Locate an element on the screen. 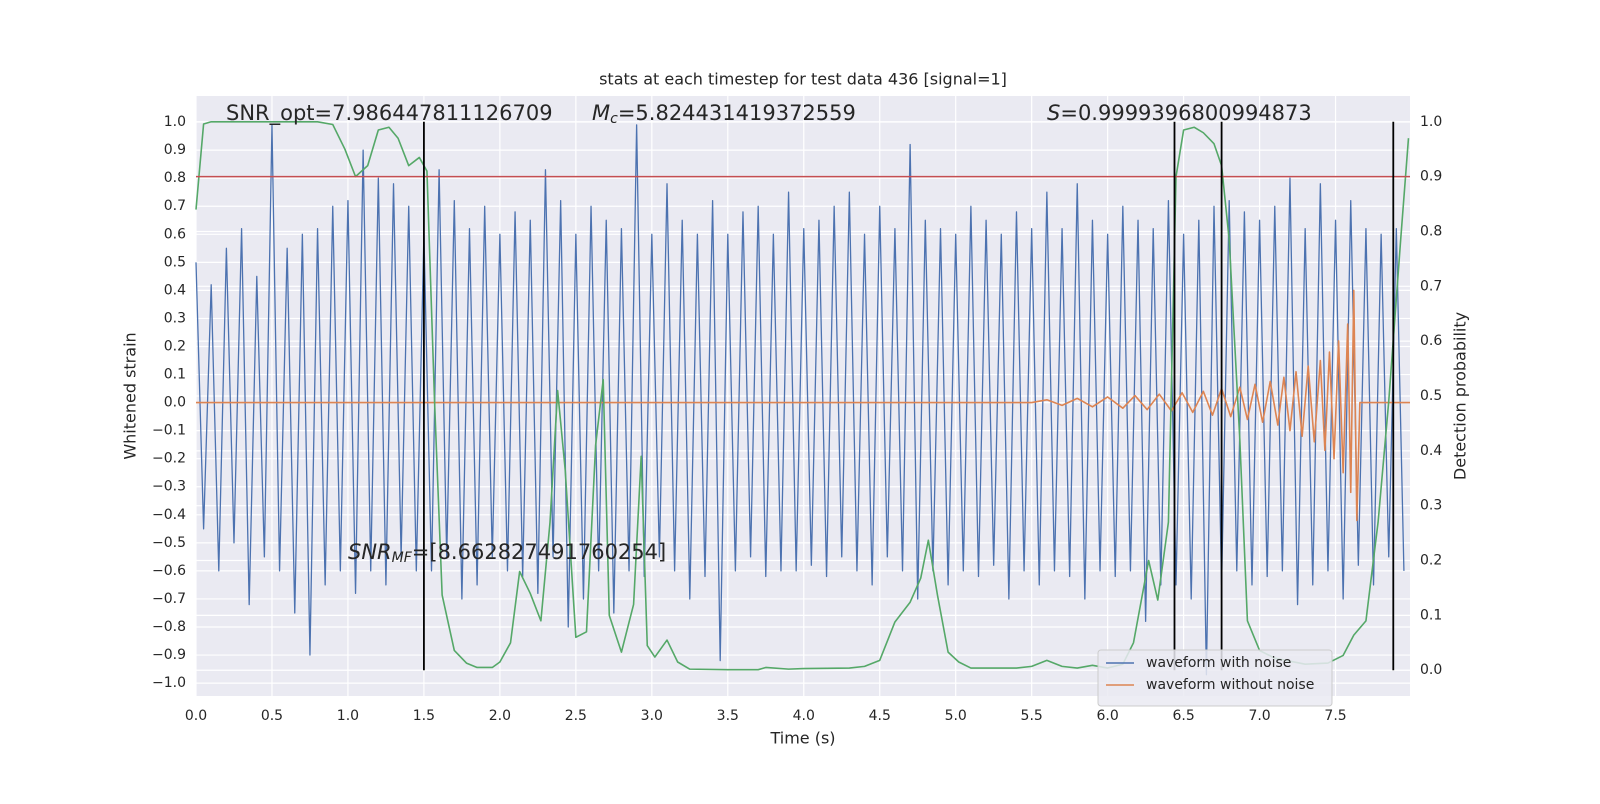  y2-tick-label: 0.4 is located at coordinates (1431, 451).